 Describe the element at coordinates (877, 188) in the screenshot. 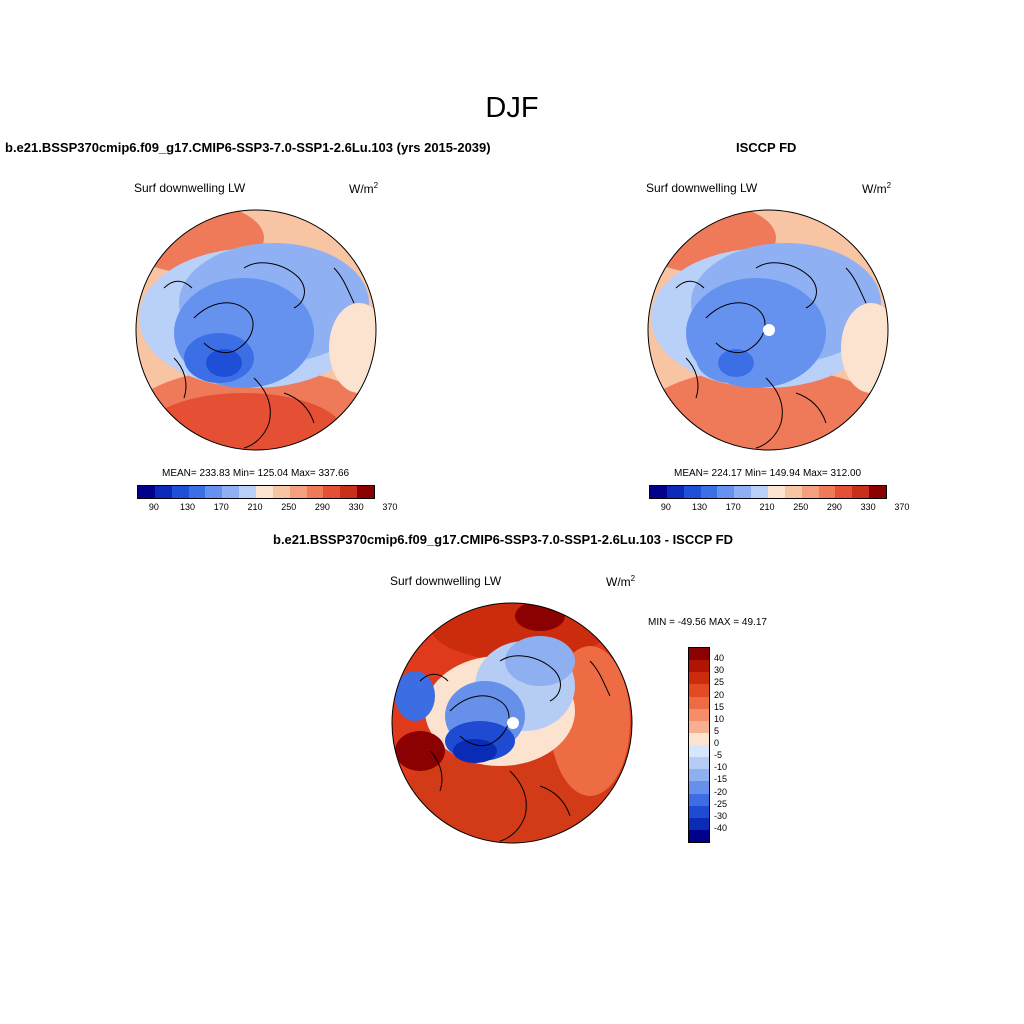

I see `panel-2-units: W/m2` at that location.